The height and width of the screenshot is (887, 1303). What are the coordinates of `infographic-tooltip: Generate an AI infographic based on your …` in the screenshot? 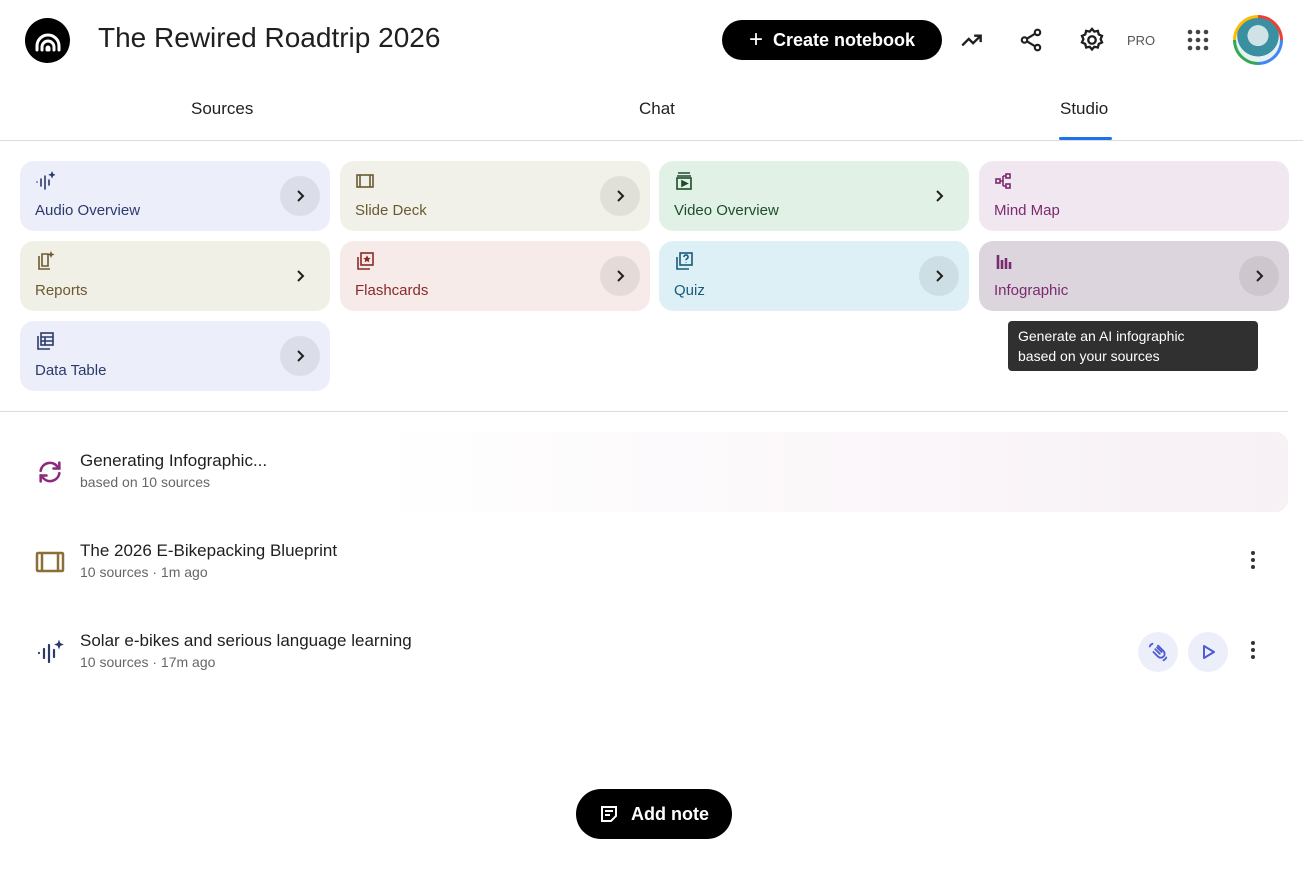 It's located at (1133, 346).